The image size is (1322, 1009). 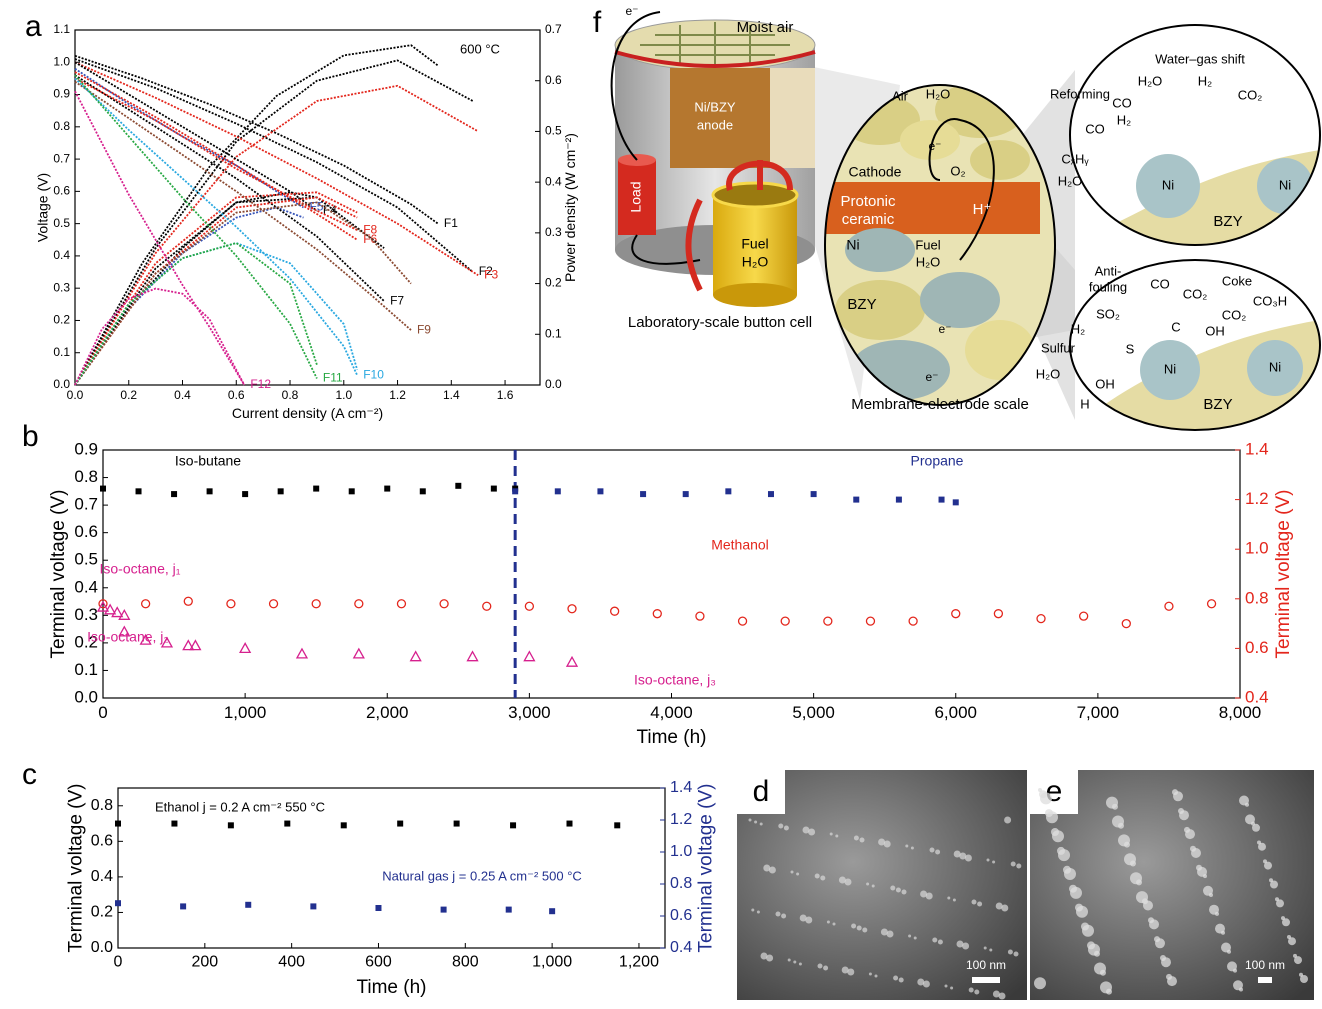 I want to click on y-tick-label: 0.2, so click(x=102, y=912).